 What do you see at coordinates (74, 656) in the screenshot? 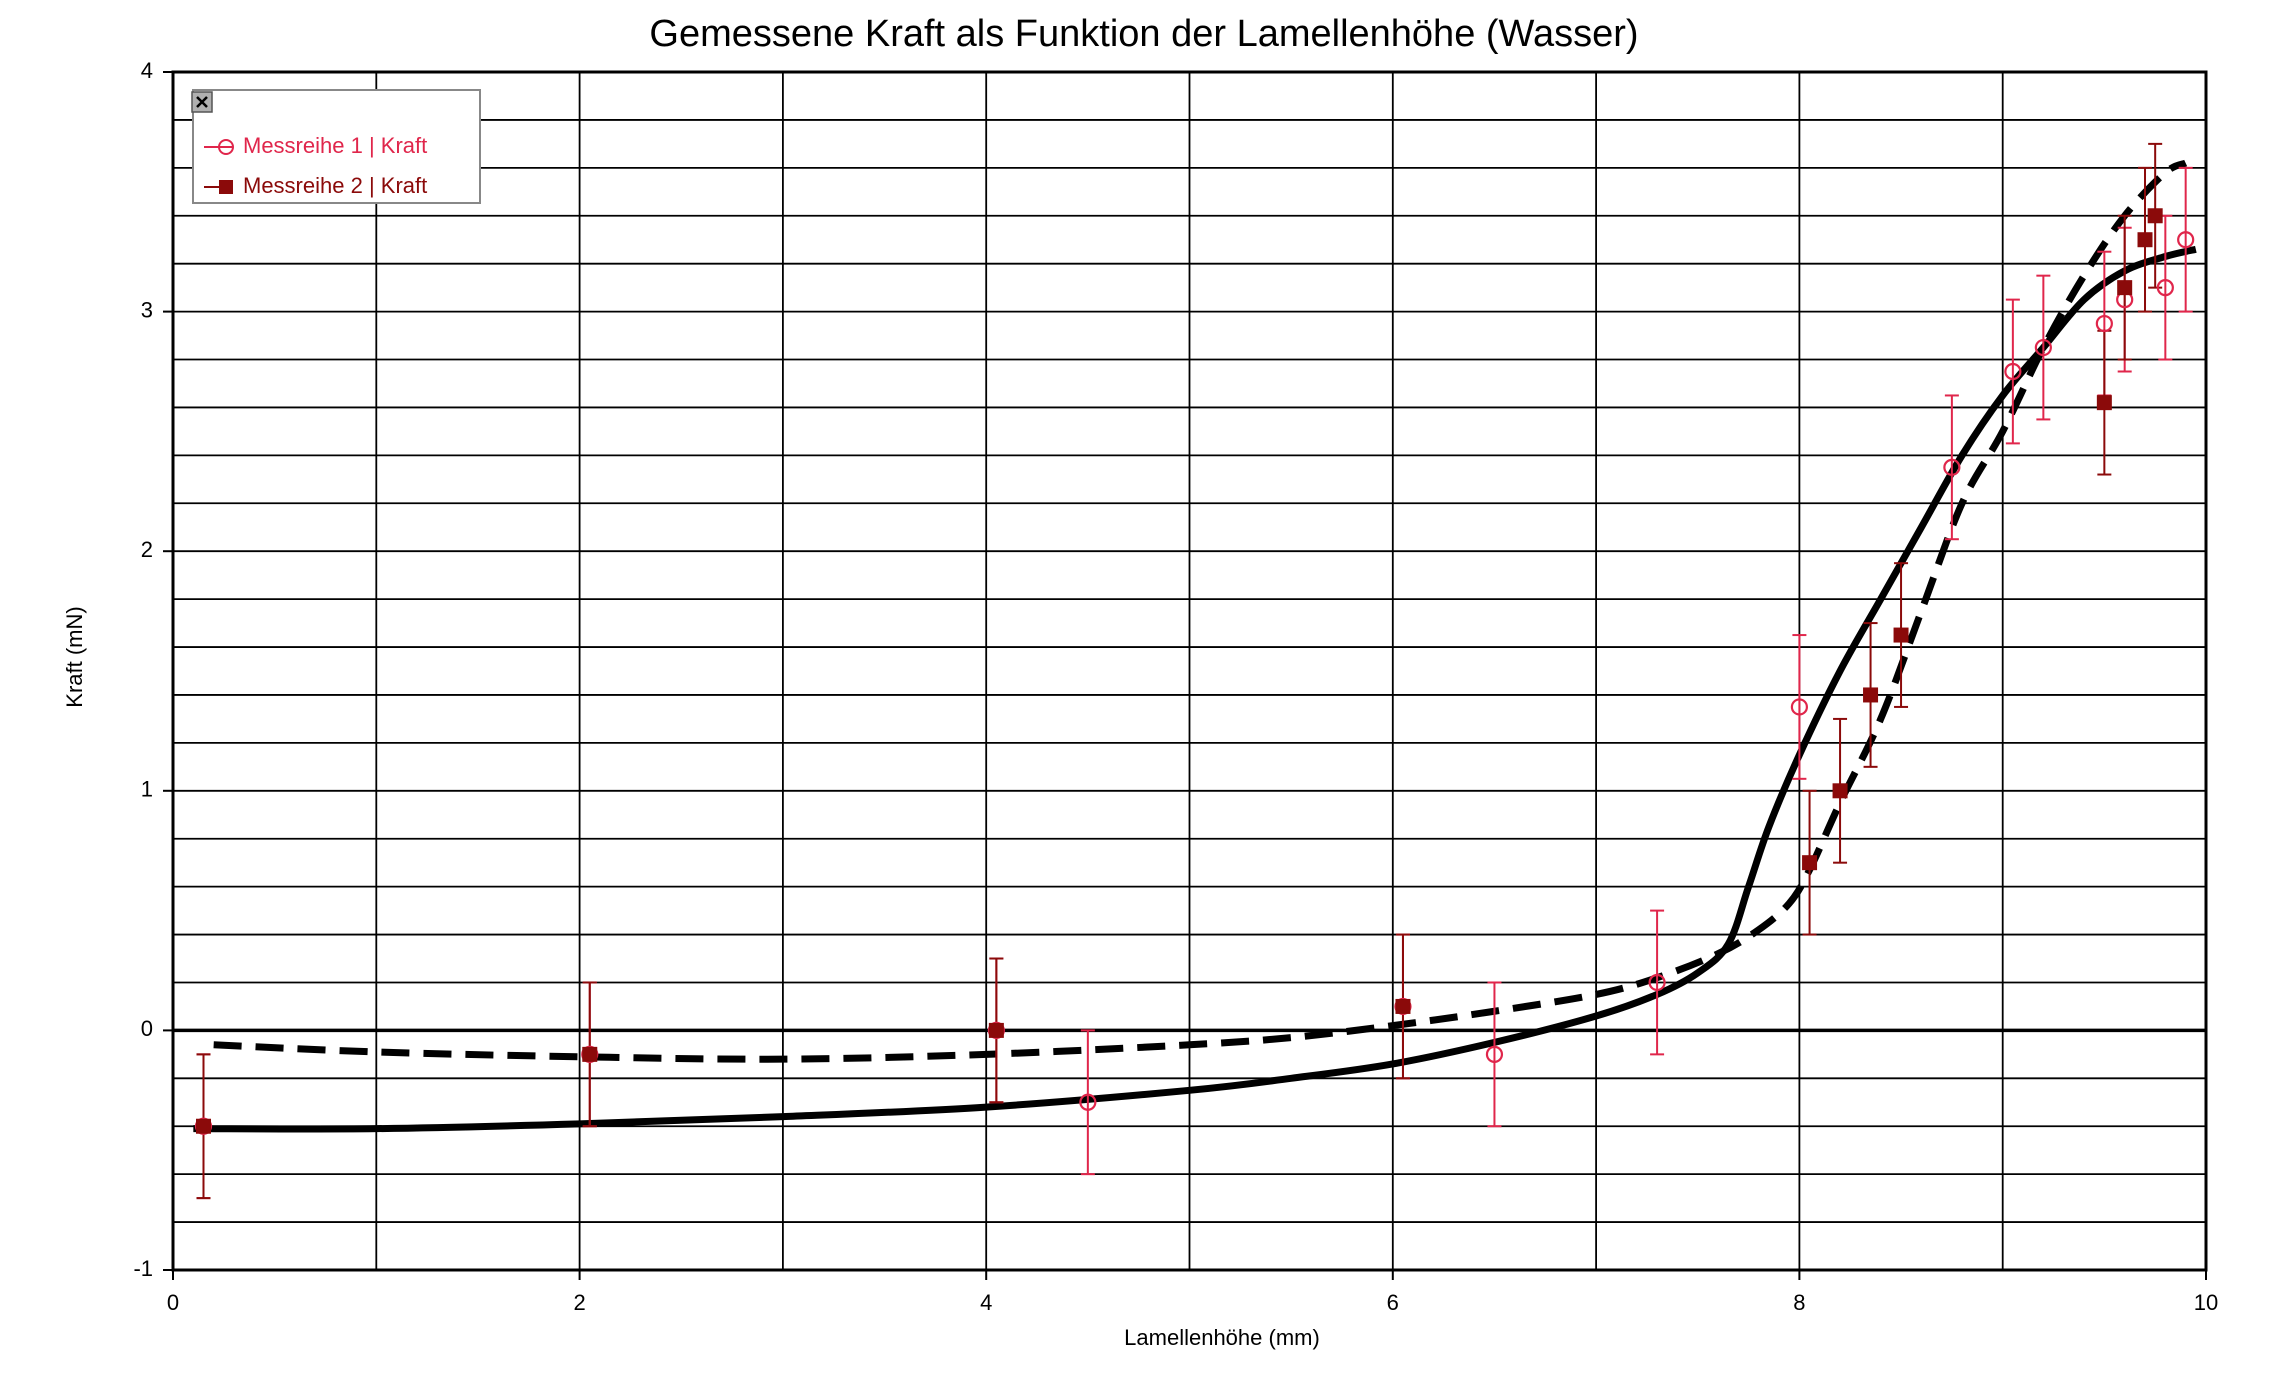
I see `y-axis-label: Kraft (mN)` at bounding box center [74, 656].